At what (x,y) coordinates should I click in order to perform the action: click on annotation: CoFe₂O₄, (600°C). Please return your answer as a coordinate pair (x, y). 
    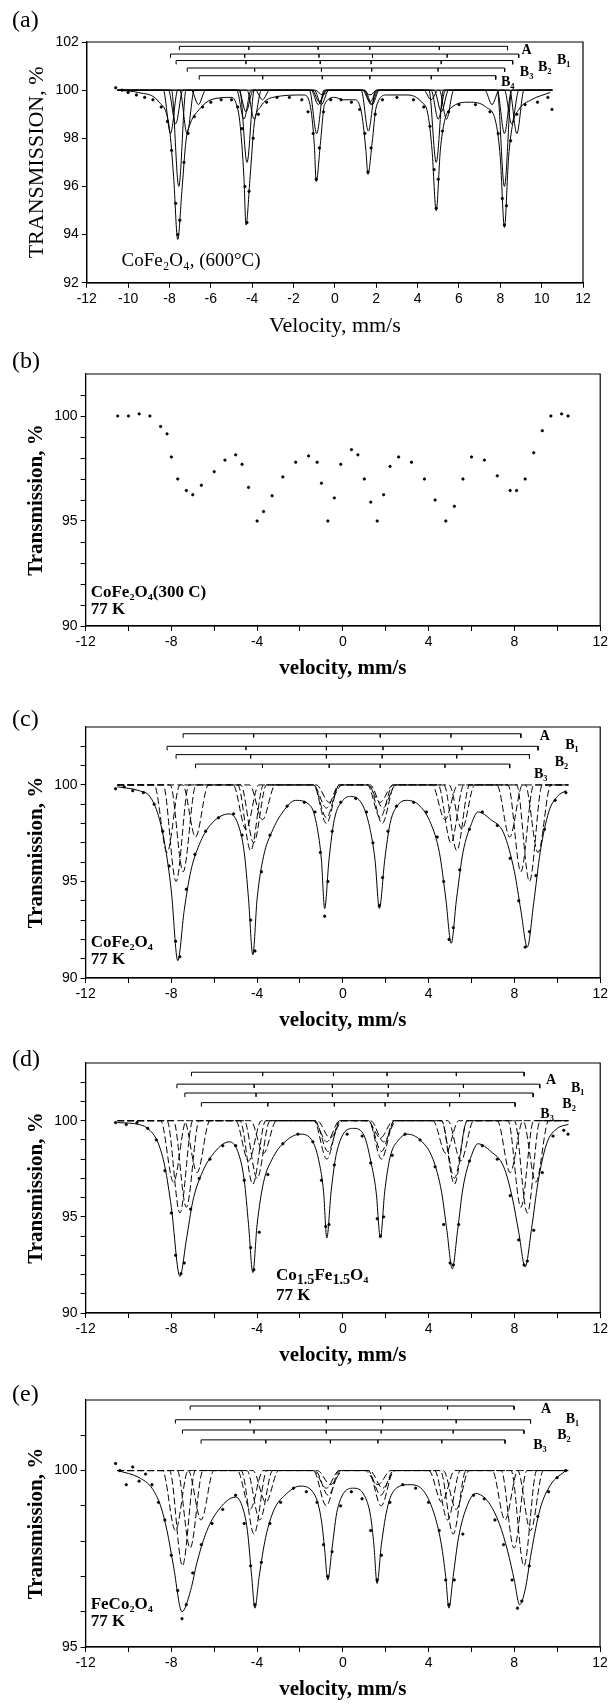
    Looking at the image, I should click on (191, 260).